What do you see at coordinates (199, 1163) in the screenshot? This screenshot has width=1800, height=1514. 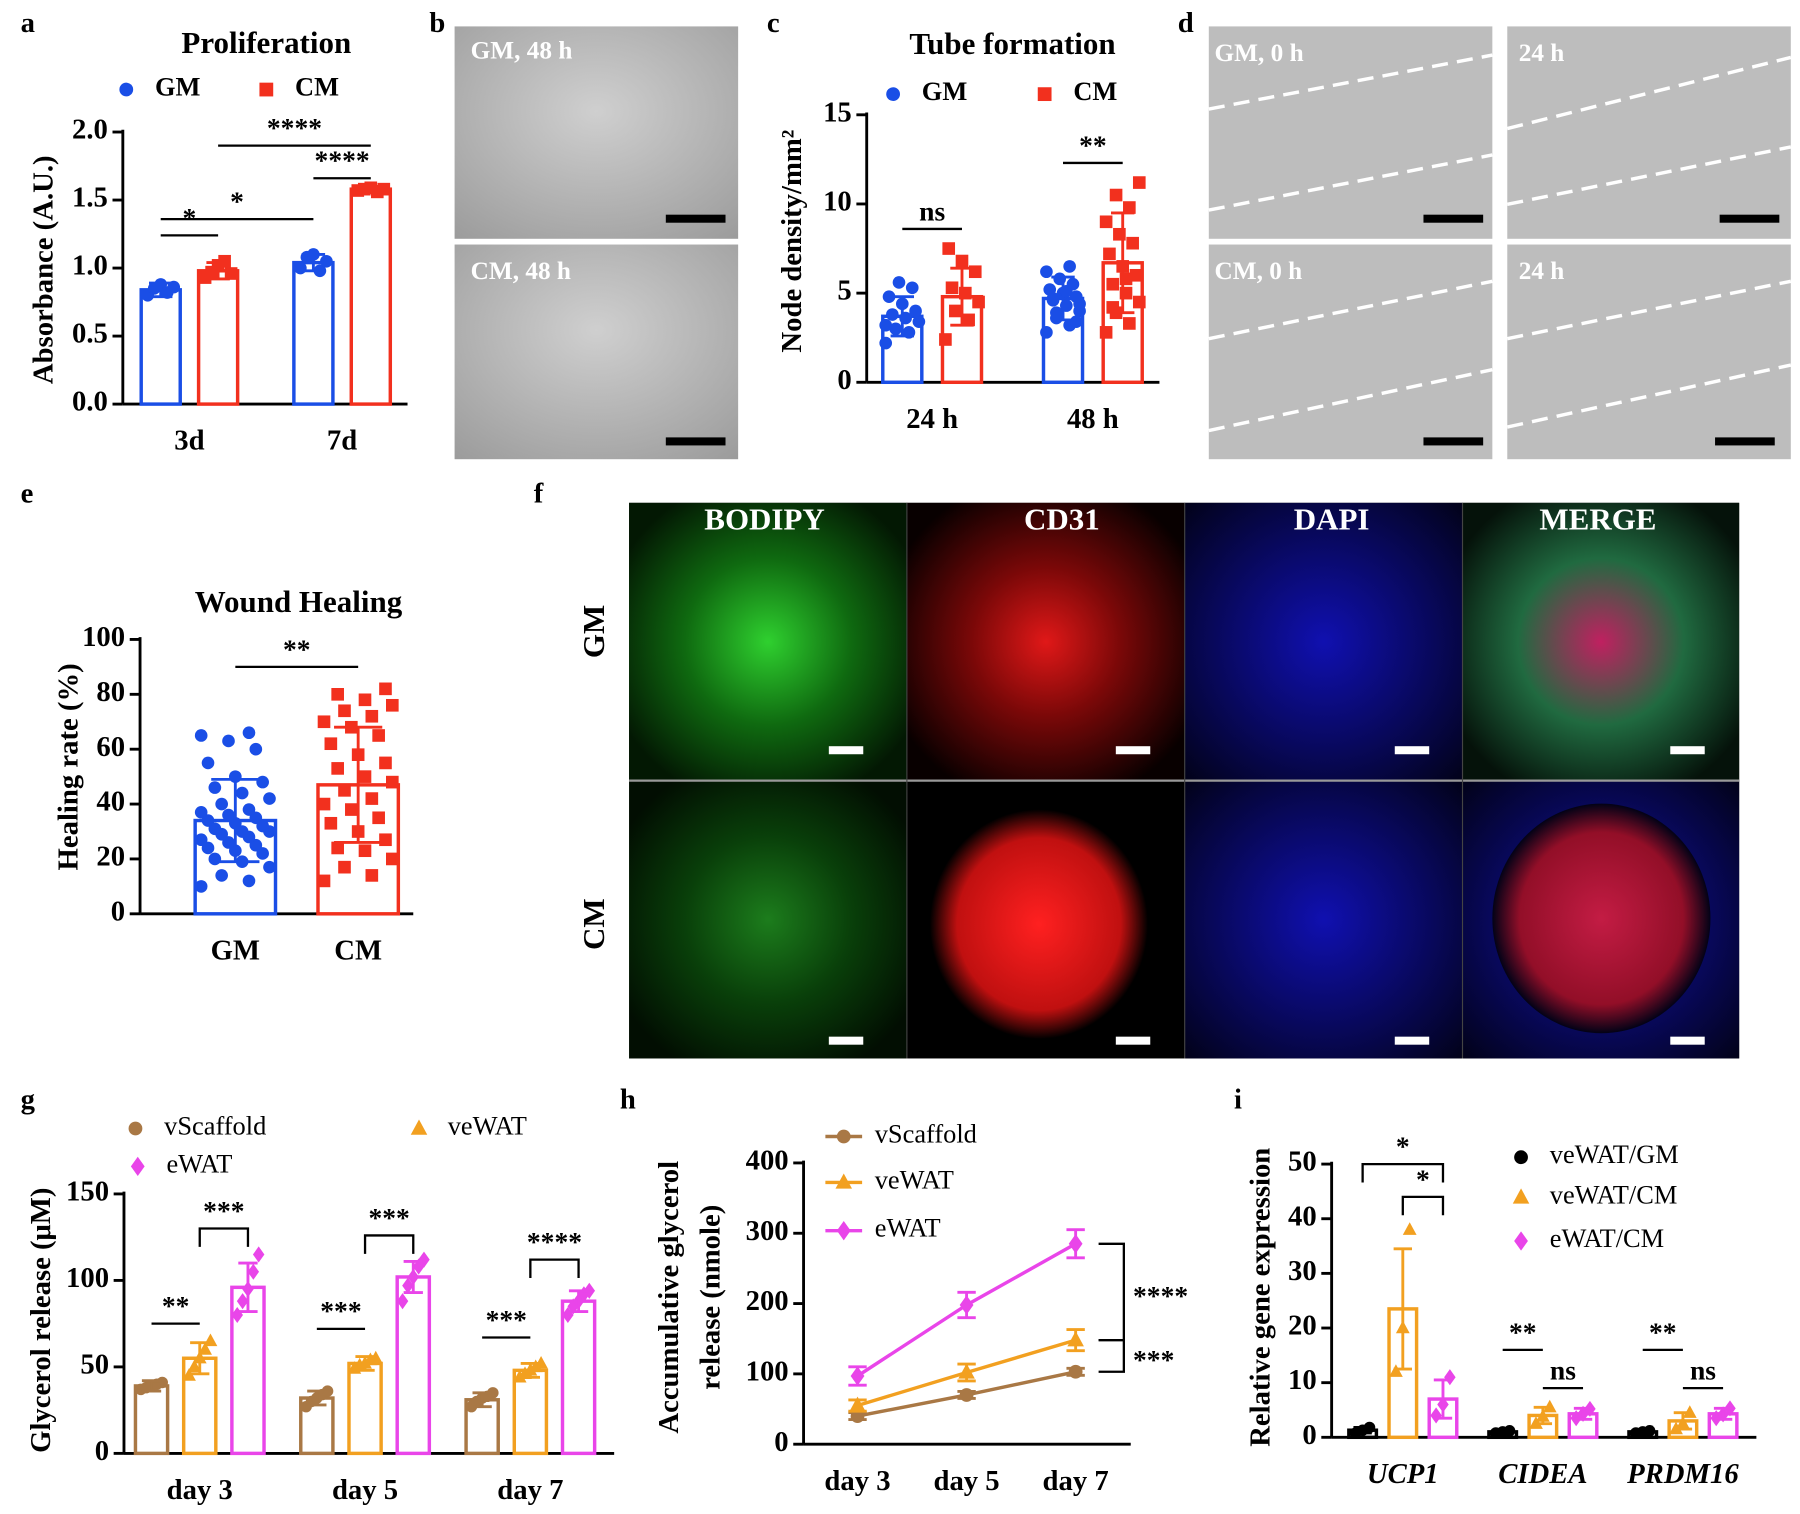 I see `legend-label: eWAT` at bounding box center [199, 1163].